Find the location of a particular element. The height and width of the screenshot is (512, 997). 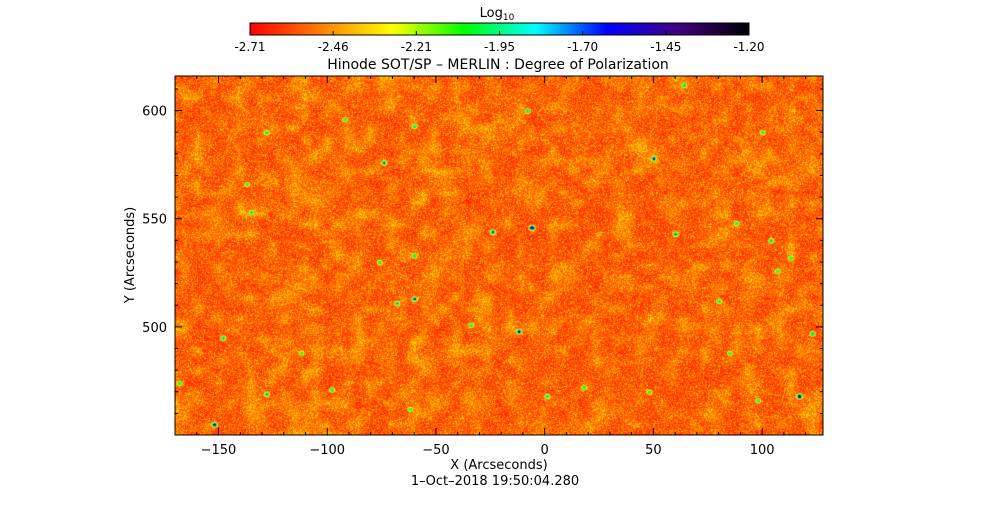

y-tick-label: 500 is located at coordinates (154, 328).